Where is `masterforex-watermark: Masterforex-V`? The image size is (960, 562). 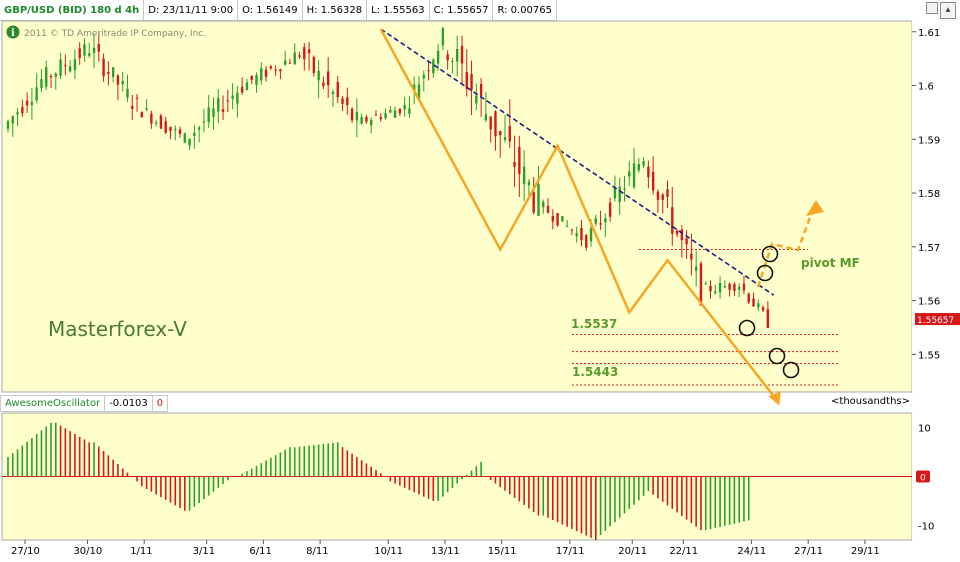
masterforex-watermark: Masterforex-V is located at coordinates (117, 329).